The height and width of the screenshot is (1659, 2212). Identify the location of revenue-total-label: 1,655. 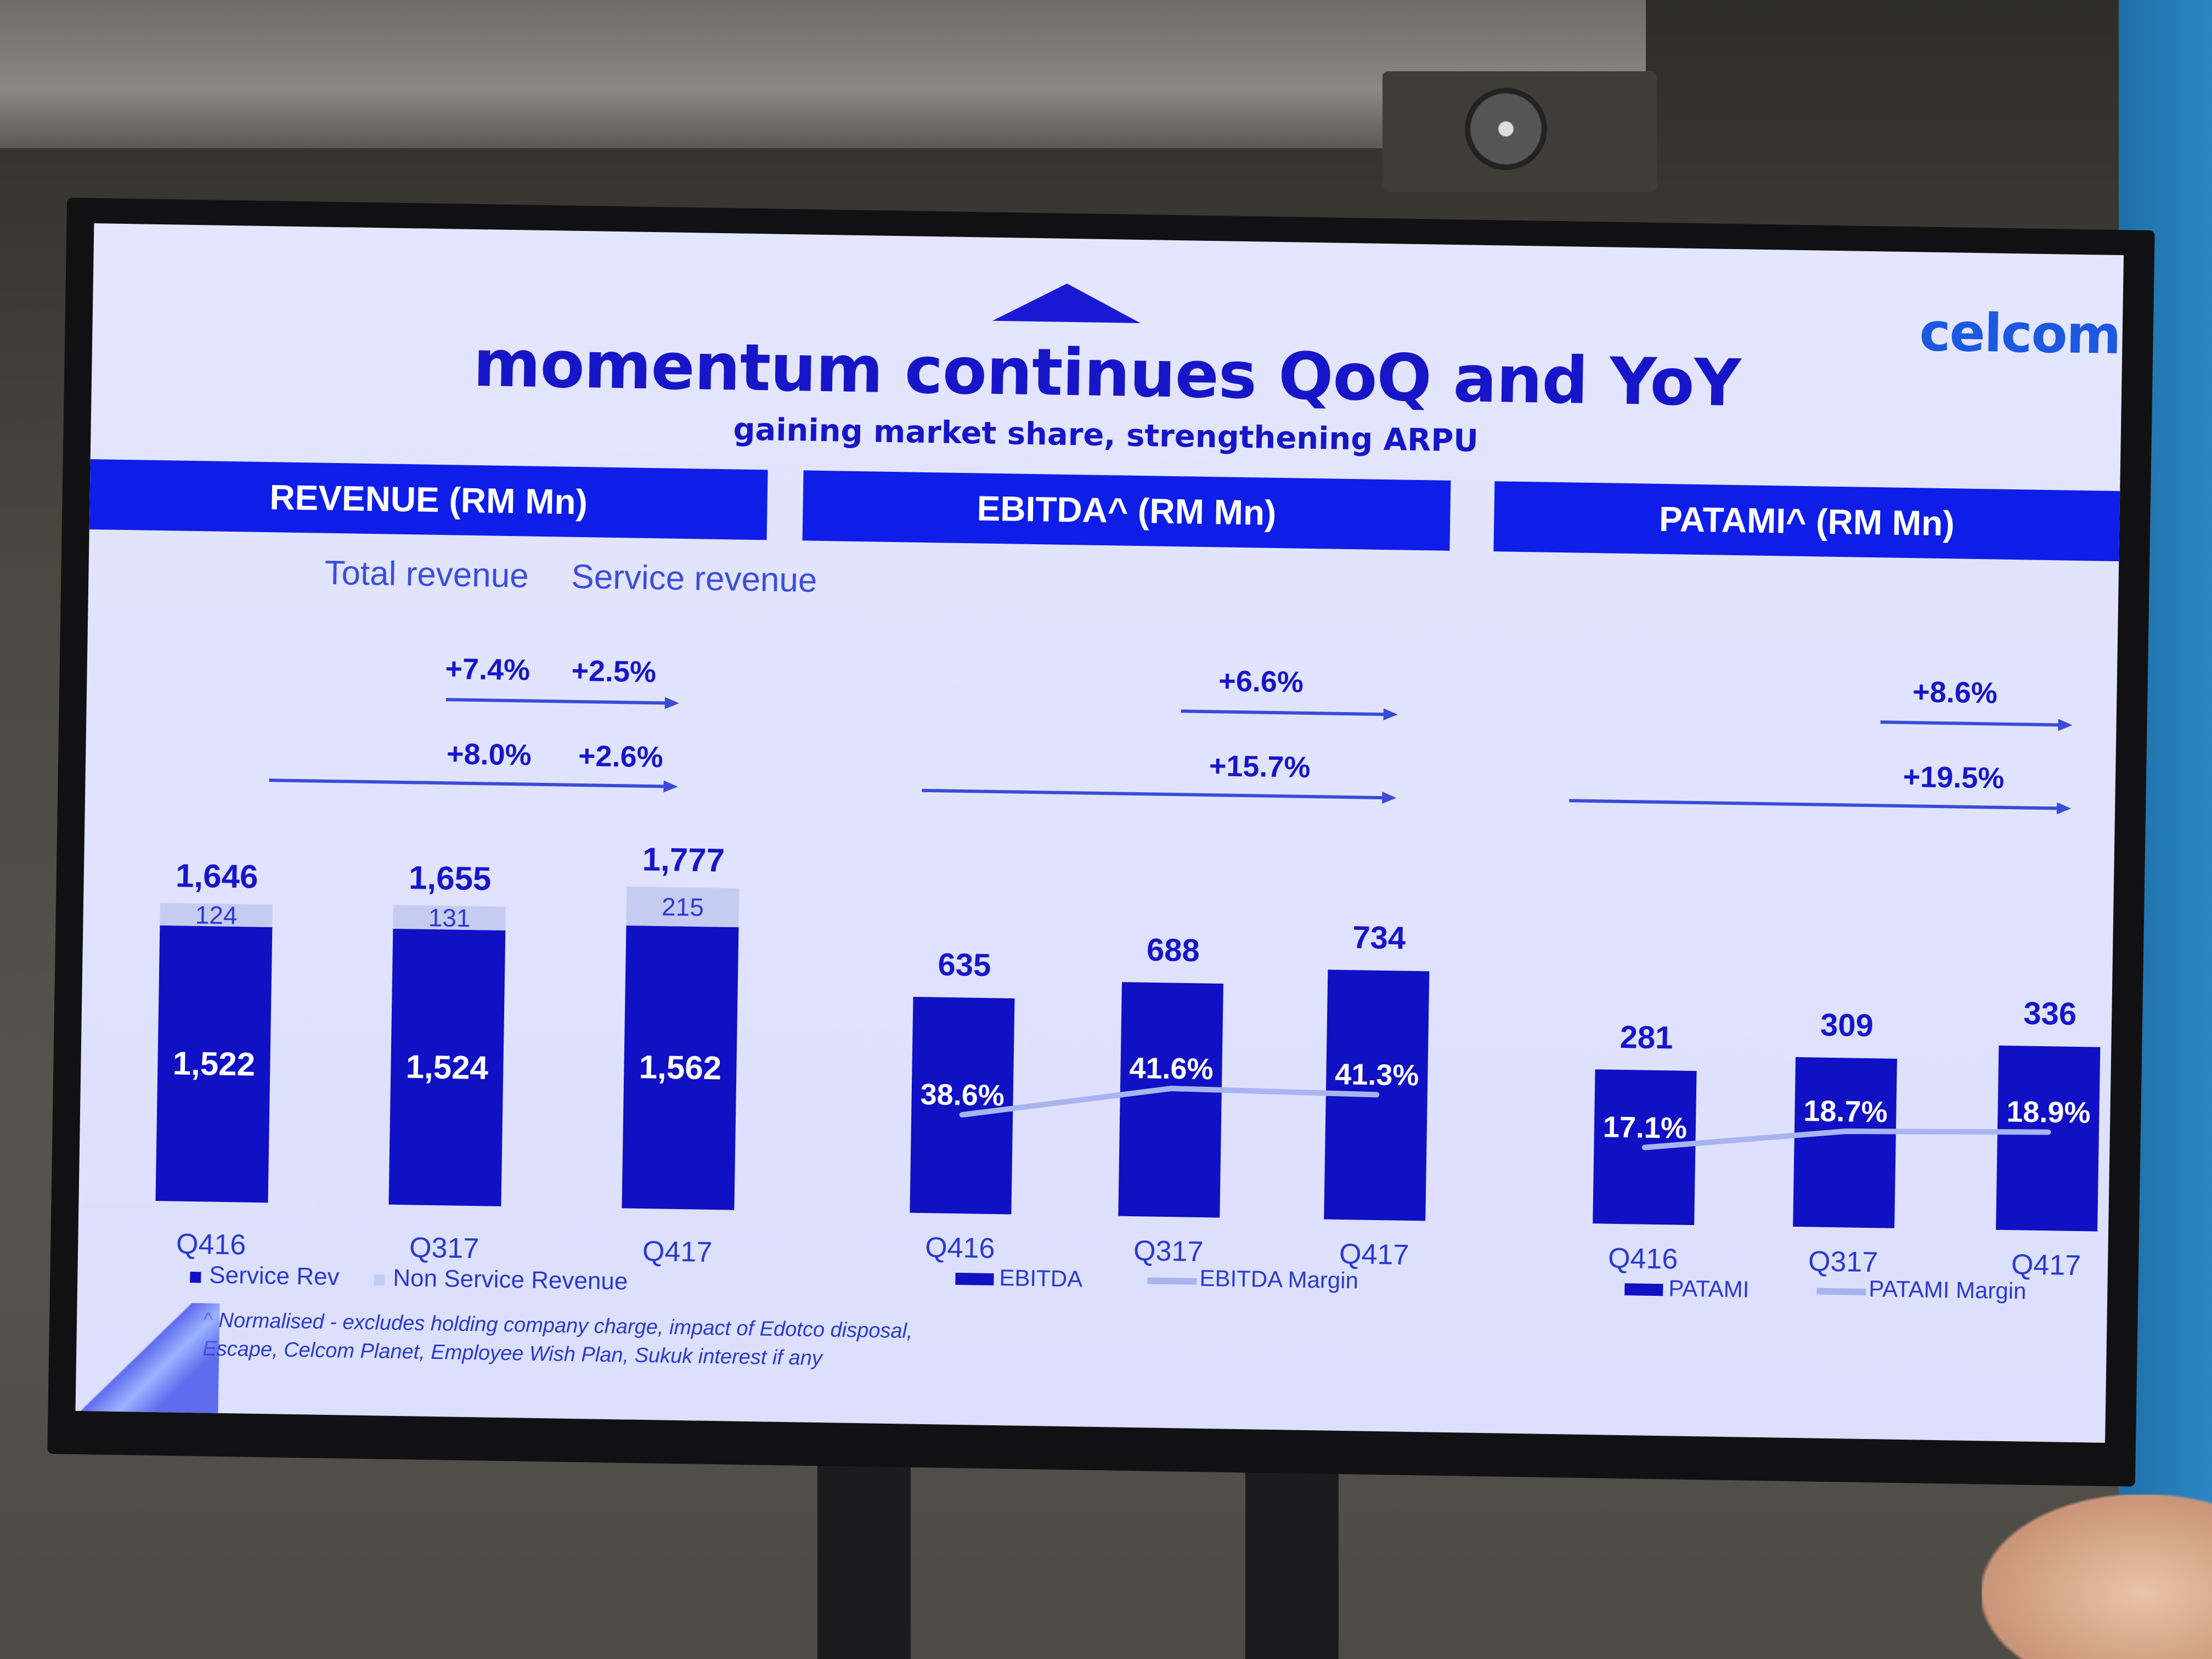
(450, 878).